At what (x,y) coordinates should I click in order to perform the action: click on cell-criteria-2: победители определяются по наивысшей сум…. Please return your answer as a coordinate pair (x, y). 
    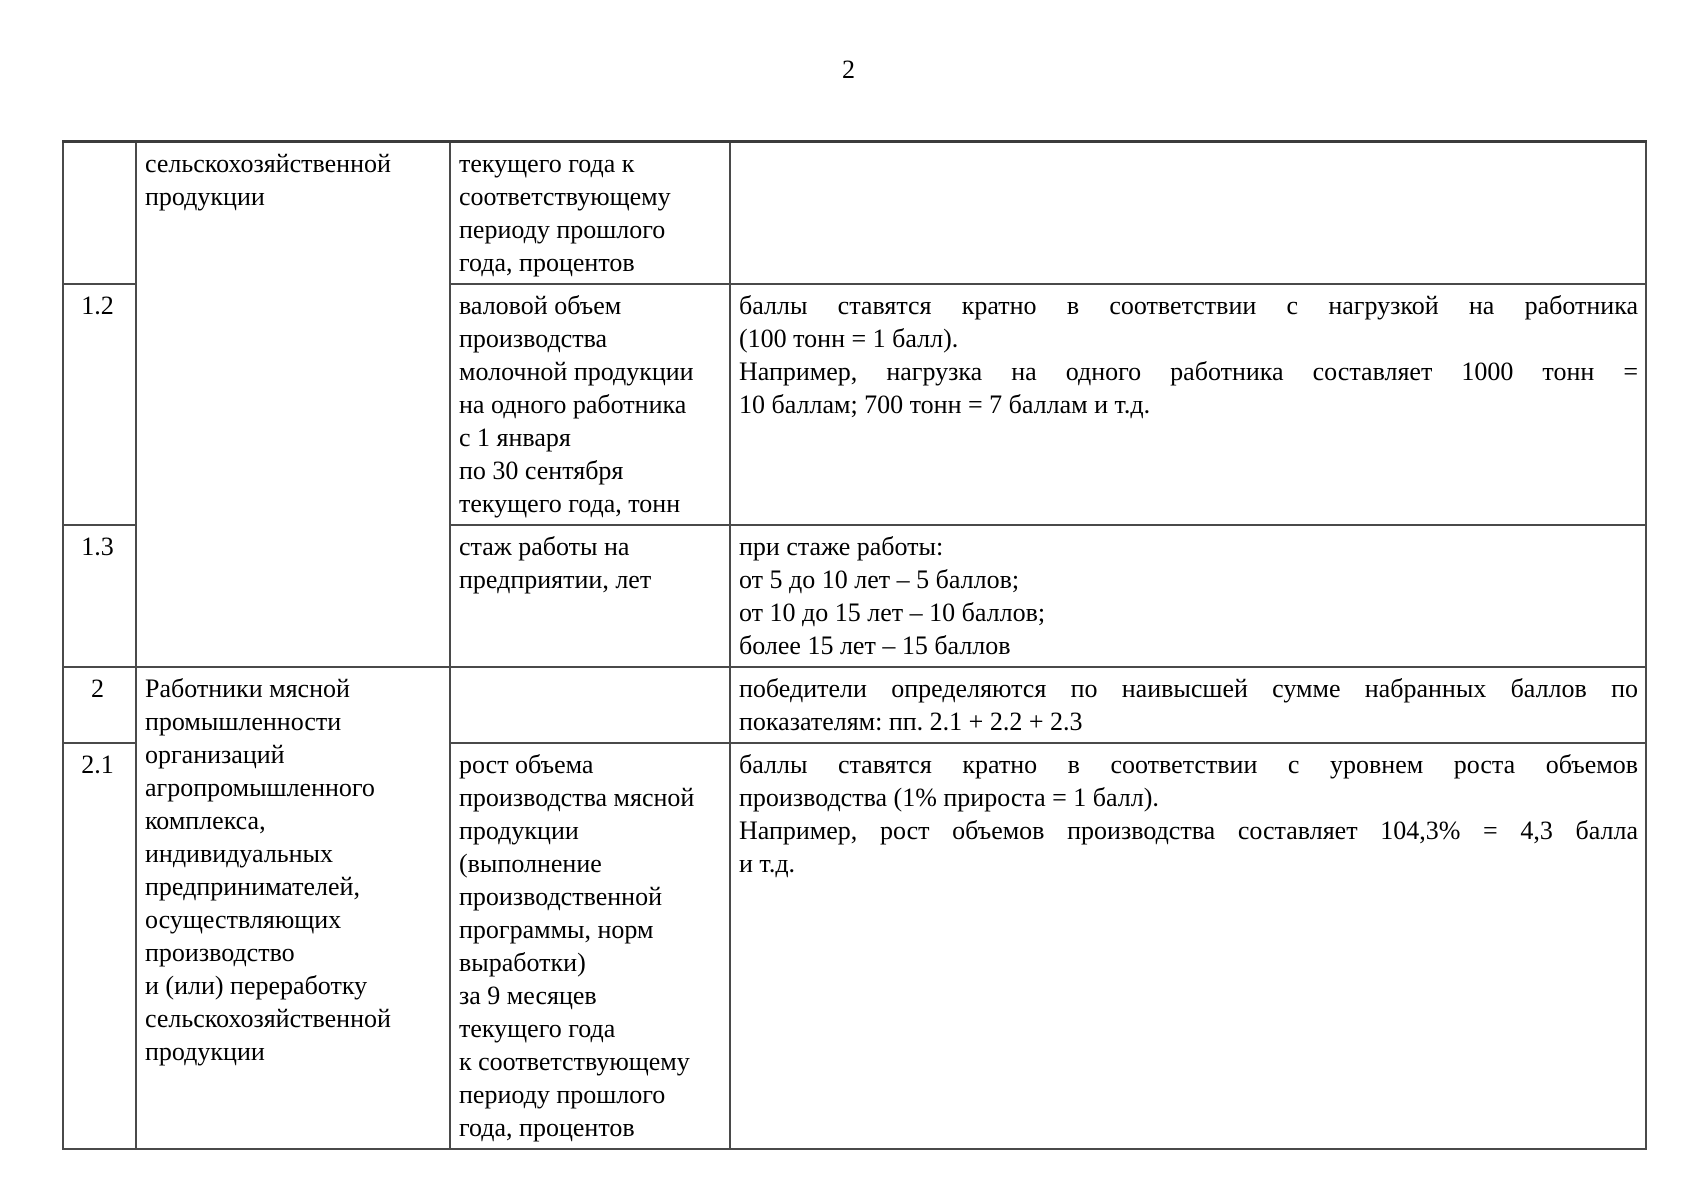
    Looking at the image, I should click on (1188, 705).